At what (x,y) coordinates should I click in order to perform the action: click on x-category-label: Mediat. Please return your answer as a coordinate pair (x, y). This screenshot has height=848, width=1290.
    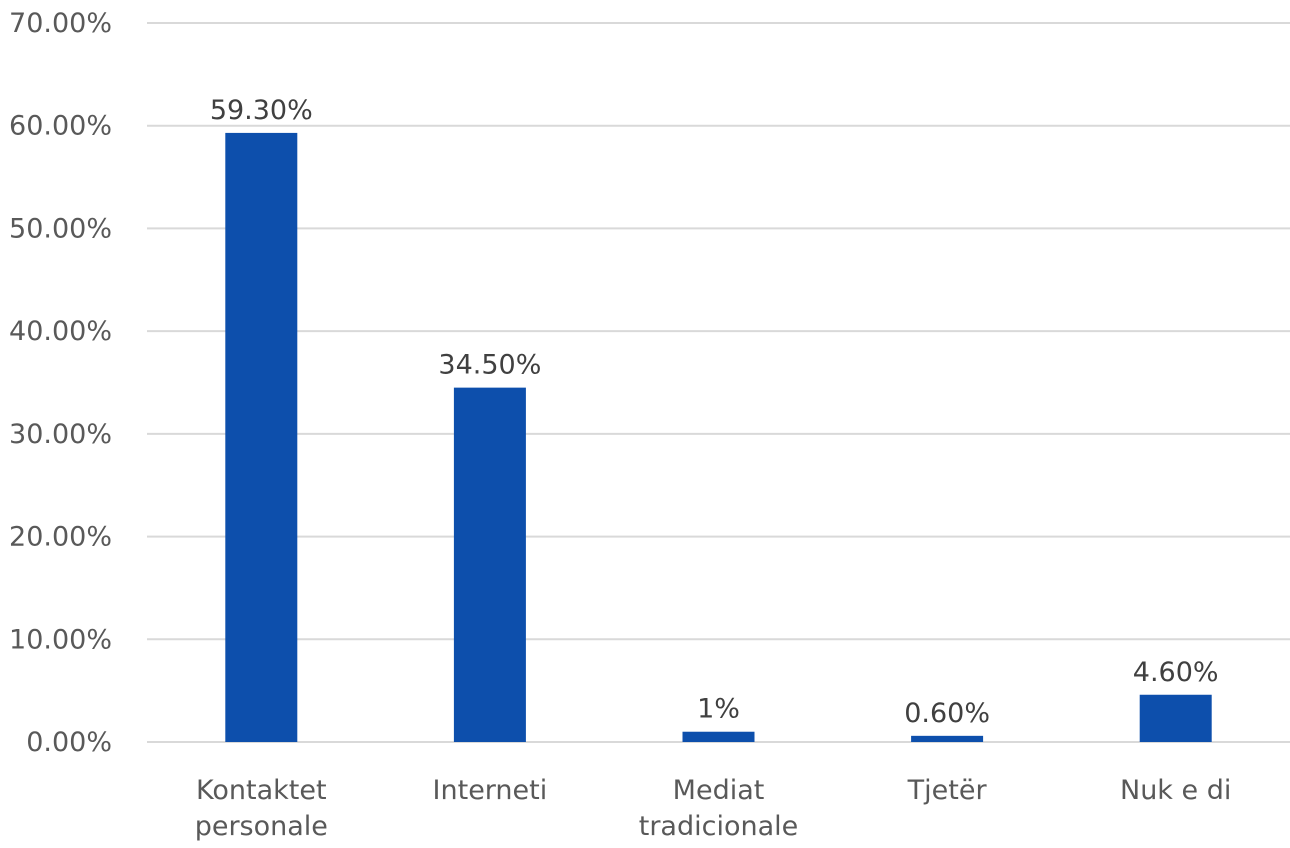
    Looking at the image, I should click on (719, 790).